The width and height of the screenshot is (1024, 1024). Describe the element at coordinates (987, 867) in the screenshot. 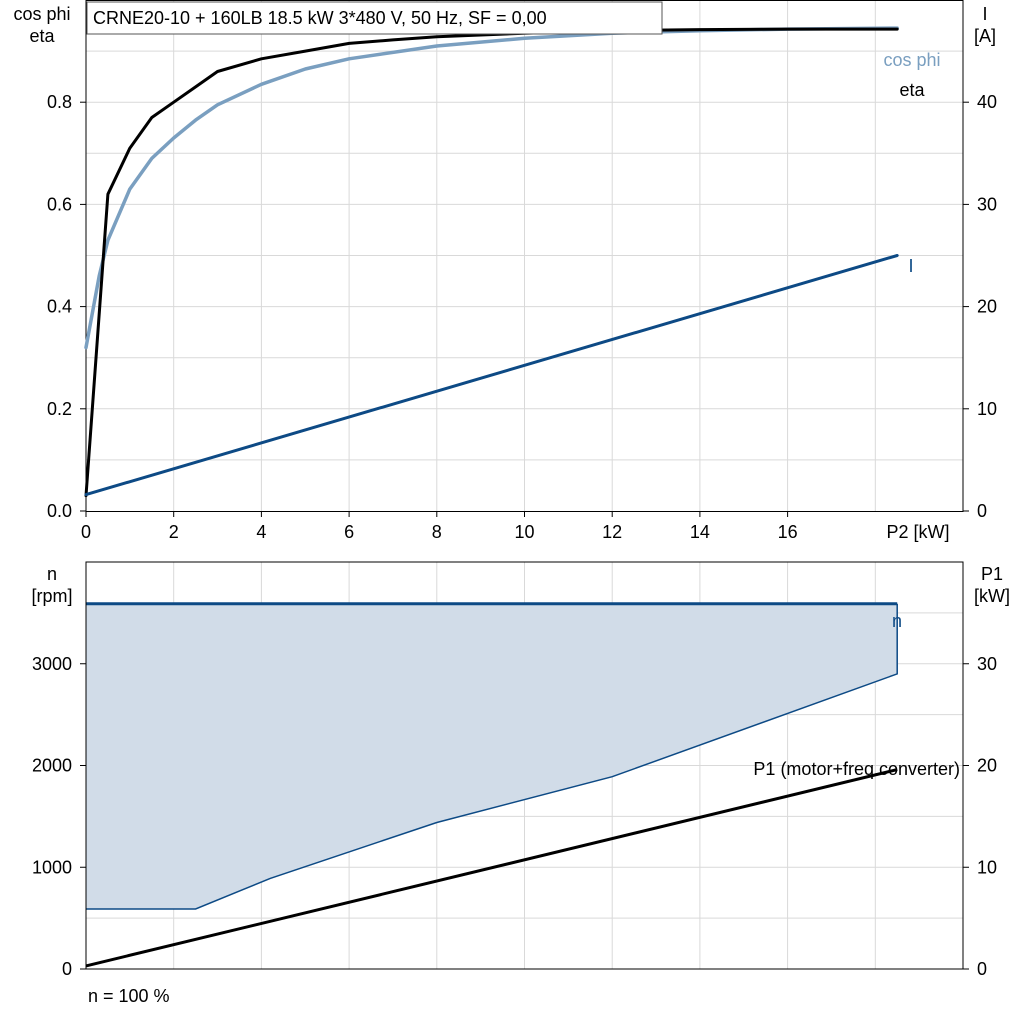

I see `bottom-right-tick-label: 10` at that location.